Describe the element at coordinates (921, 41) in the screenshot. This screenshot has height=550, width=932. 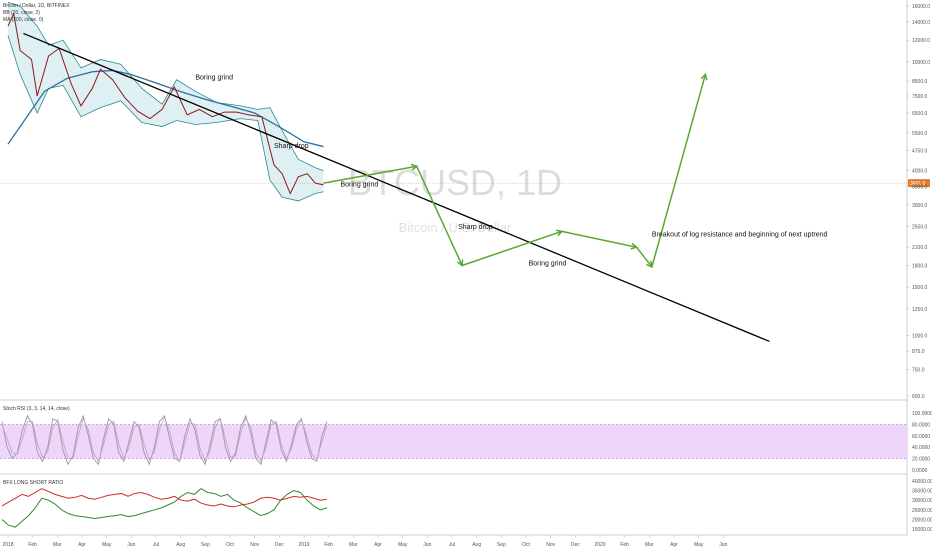
I see `price-tick-label: 12000.0` at that location.